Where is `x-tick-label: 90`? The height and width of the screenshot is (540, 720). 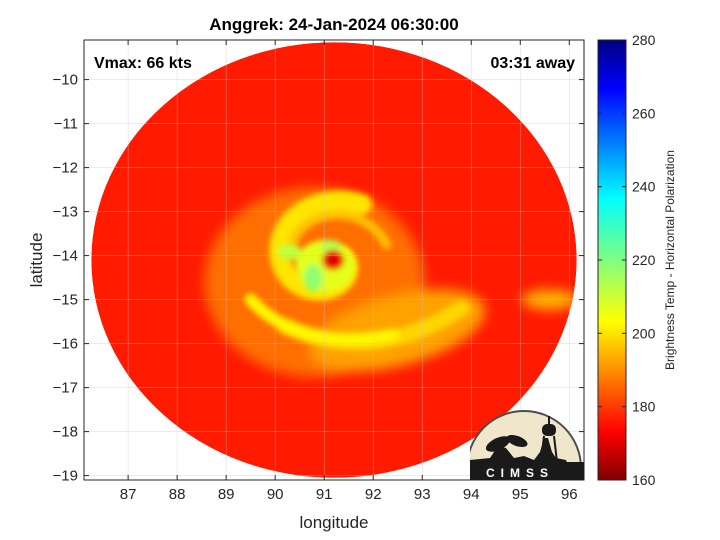 x-tick-label: 90 is located at coordinates (275, 494).